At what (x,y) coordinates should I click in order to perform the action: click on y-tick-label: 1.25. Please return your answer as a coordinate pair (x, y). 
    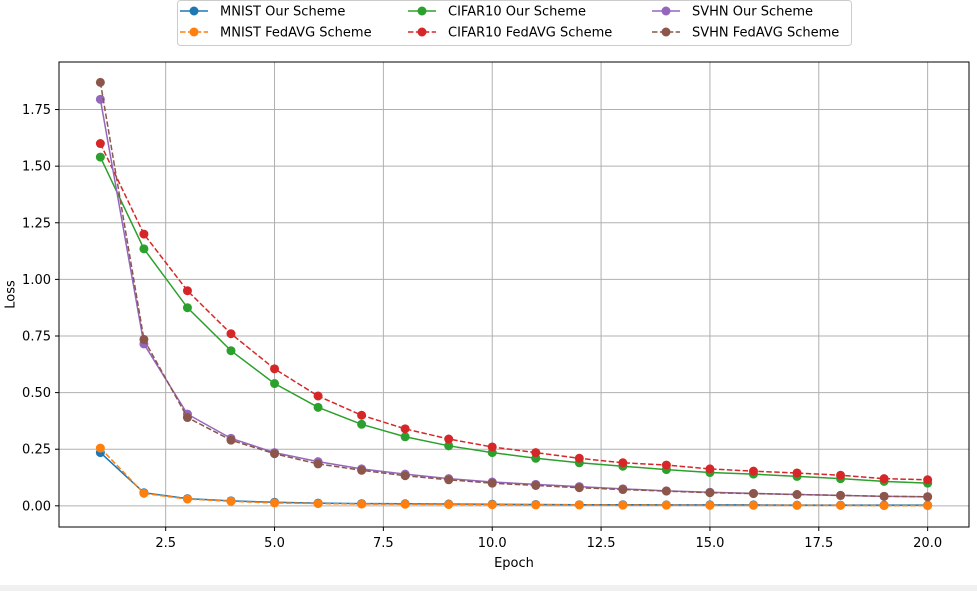
    Looking at the image, I should click on (36, 223).